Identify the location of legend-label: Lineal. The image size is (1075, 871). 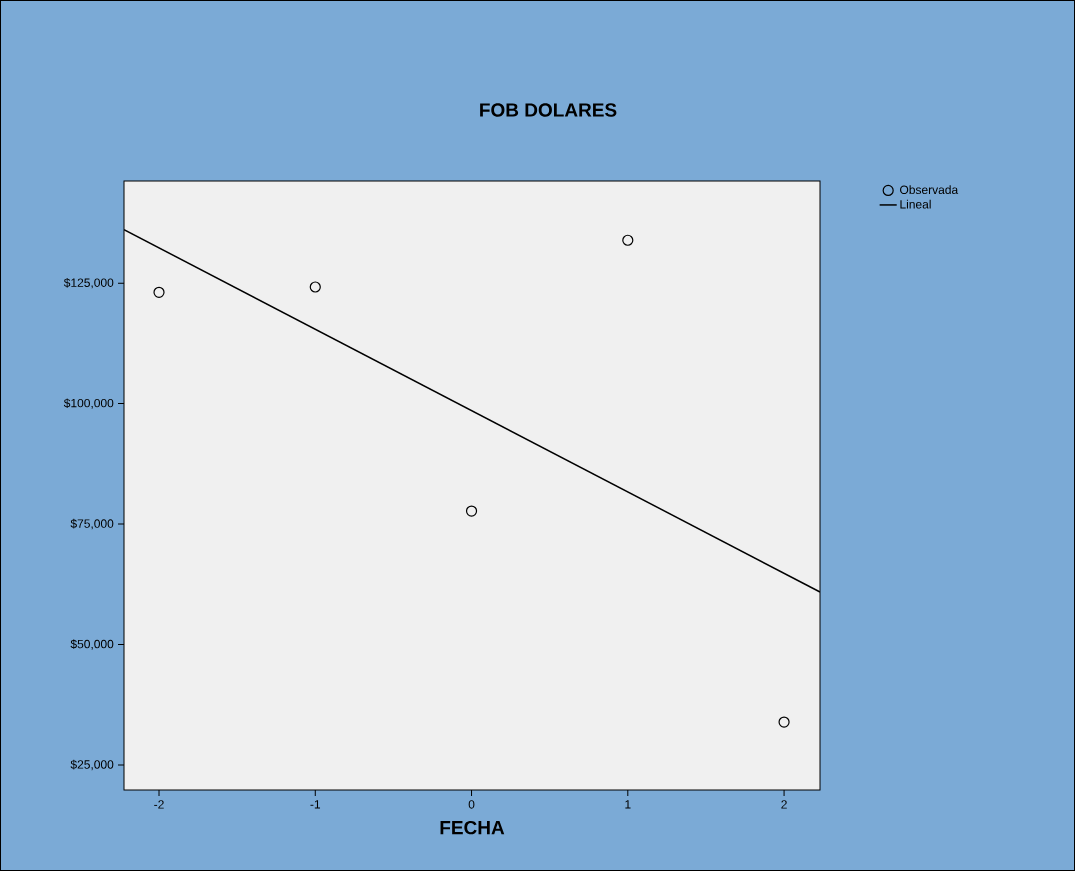
(915, 204).